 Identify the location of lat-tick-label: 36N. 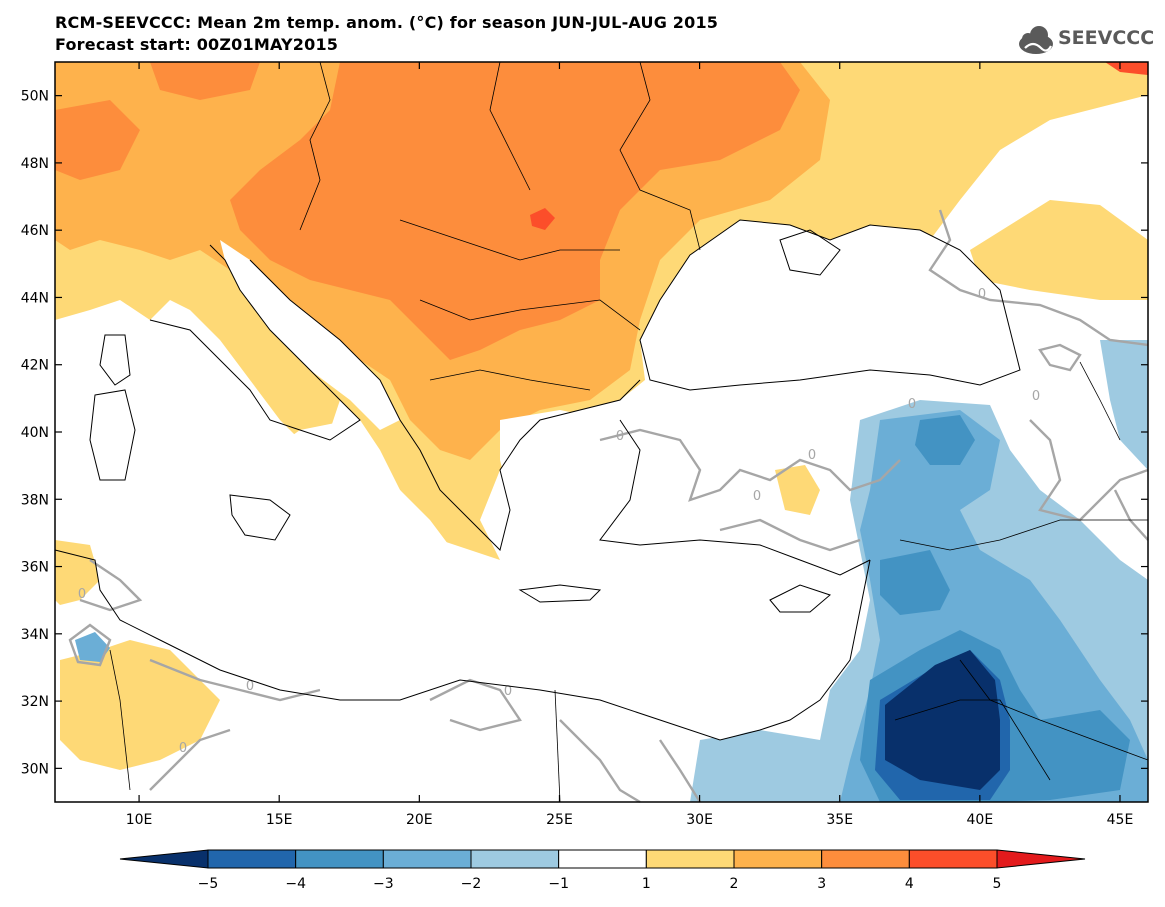
(35, 568).